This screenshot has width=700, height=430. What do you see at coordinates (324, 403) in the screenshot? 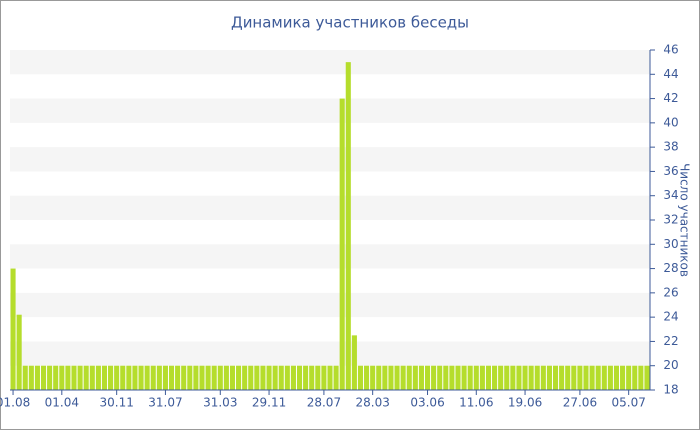
I see `x-tick-label: 28.07` at bounding box center [324, 403].